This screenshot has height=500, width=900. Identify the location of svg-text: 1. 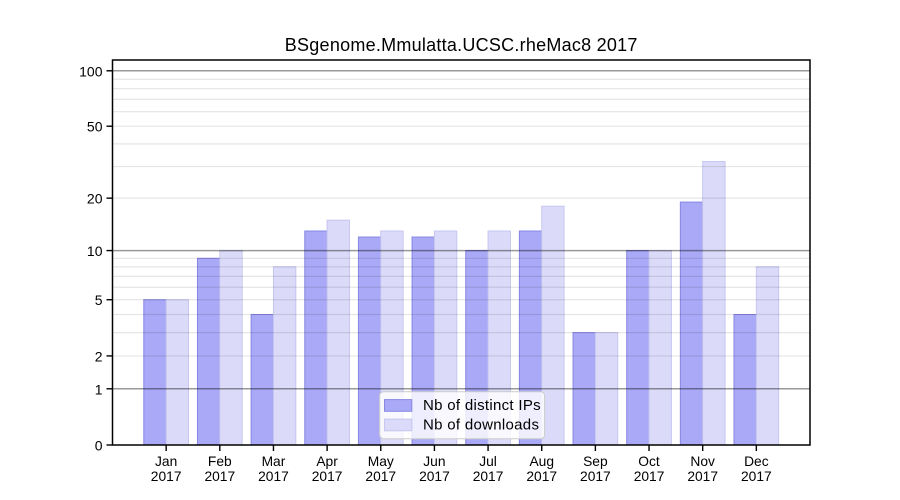
(99, 389).